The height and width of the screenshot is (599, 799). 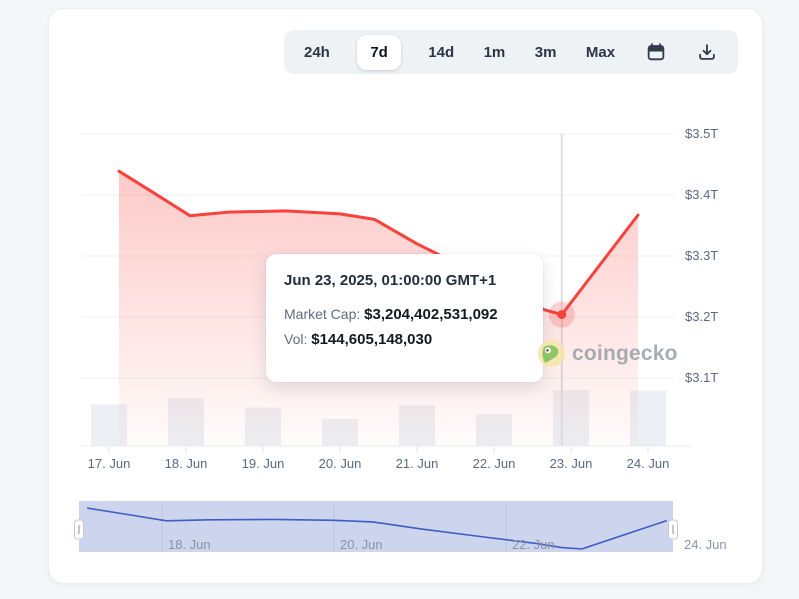 What do you see at coordinates (296, 339) in the screenshot?
I see `tooltip-vol-label: Vol:` at bounding box center [296, 339].